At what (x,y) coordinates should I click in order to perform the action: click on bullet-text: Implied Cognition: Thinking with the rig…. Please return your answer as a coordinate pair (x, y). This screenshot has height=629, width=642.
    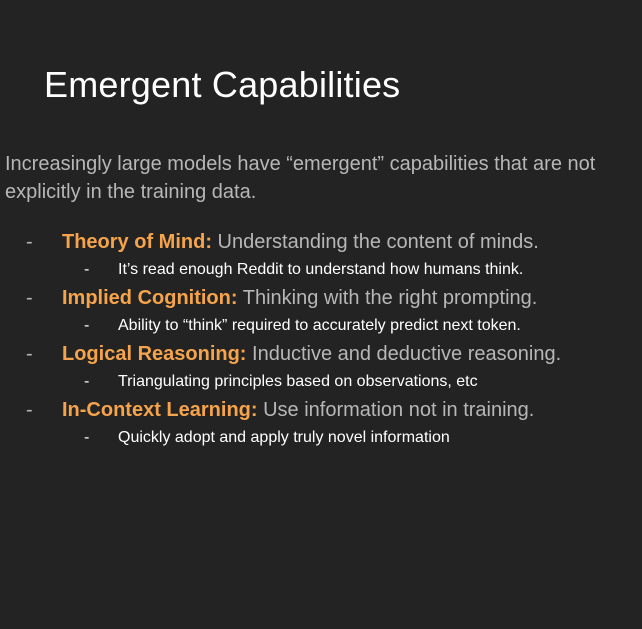
    Looking at the image, I should click on (299, 298).